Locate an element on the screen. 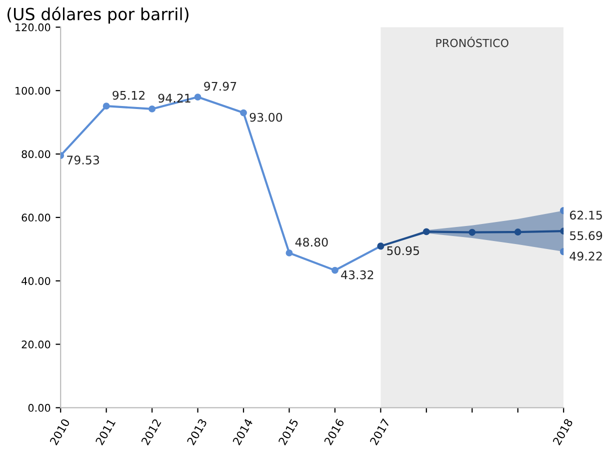  data-label: 93.00 is located at coordinates (266, 117).